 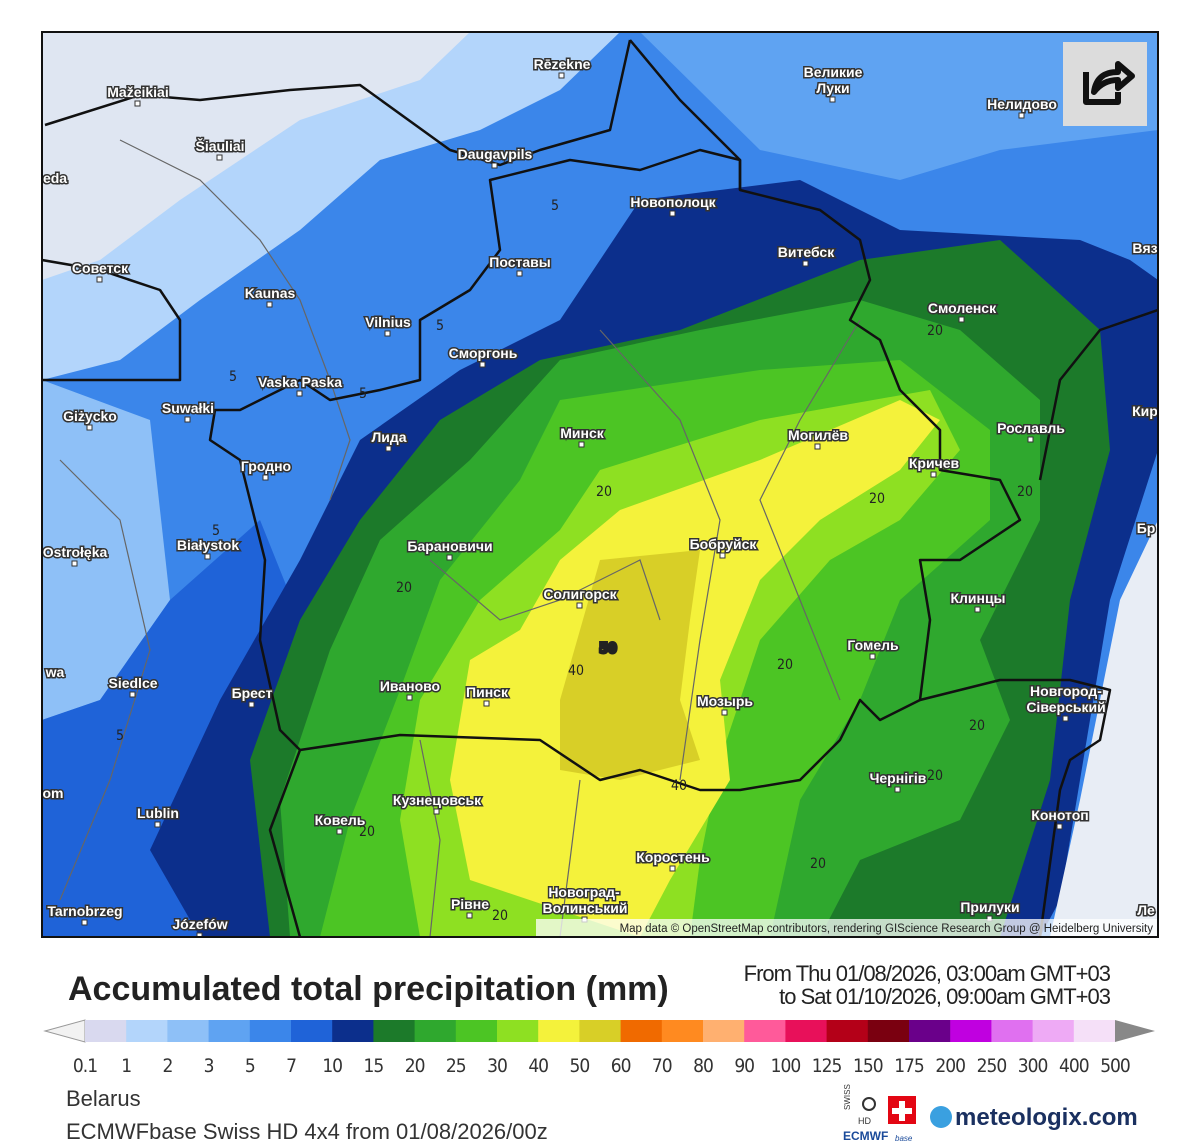 I want to click on city-label: Конотоп, so click(x=1059, y=815).